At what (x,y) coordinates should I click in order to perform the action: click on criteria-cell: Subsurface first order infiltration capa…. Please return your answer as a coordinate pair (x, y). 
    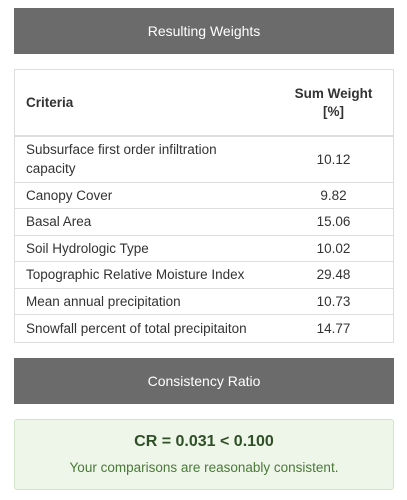
    Looking at the image, I should click on (121, 159).